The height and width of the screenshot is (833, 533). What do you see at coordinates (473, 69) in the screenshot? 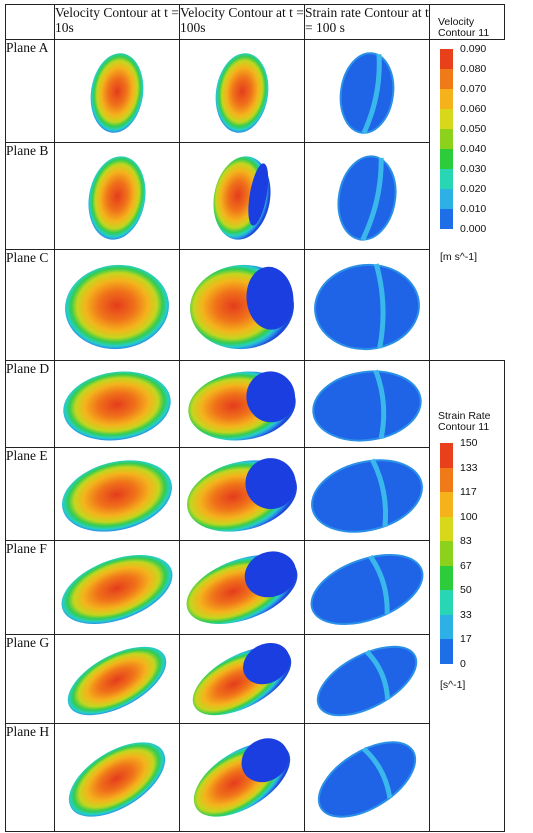
I see `colorbar-tick-label: 0.080` at bounding box center [473, 69].